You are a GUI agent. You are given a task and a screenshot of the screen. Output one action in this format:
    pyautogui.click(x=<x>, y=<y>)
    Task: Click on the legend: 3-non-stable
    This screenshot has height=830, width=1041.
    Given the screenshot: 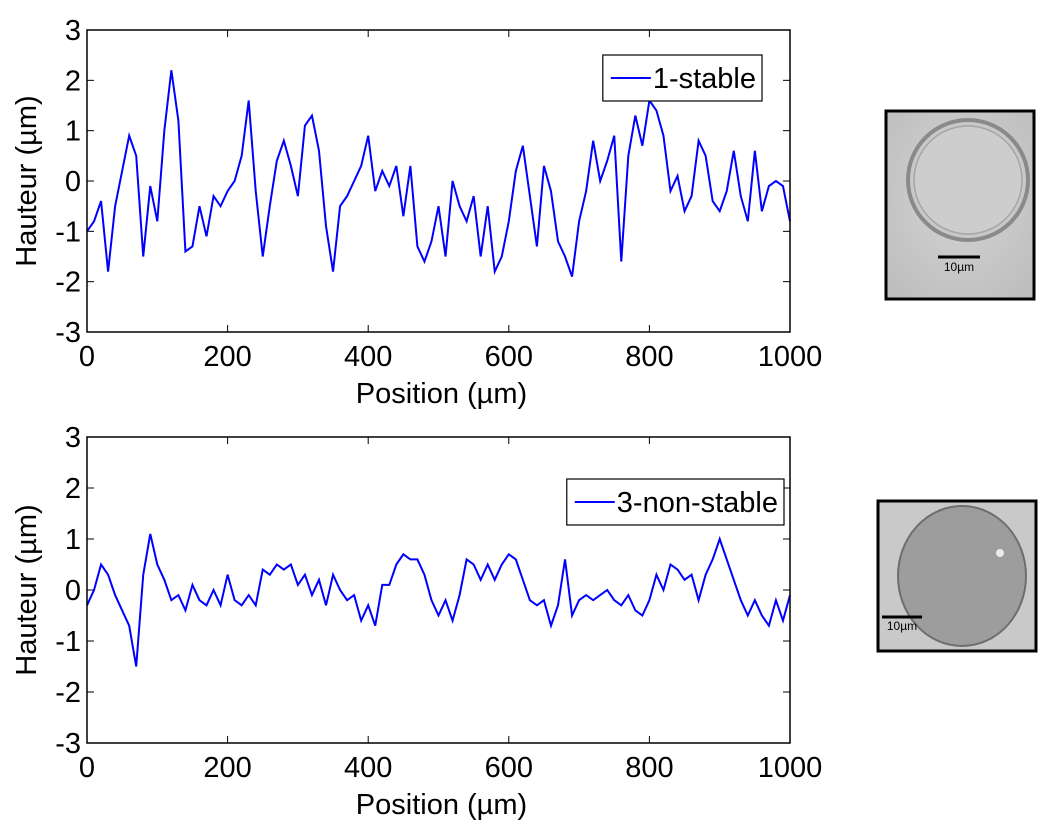 What is the action you would take?
    pyautogui.click(x=675, y=502)
    